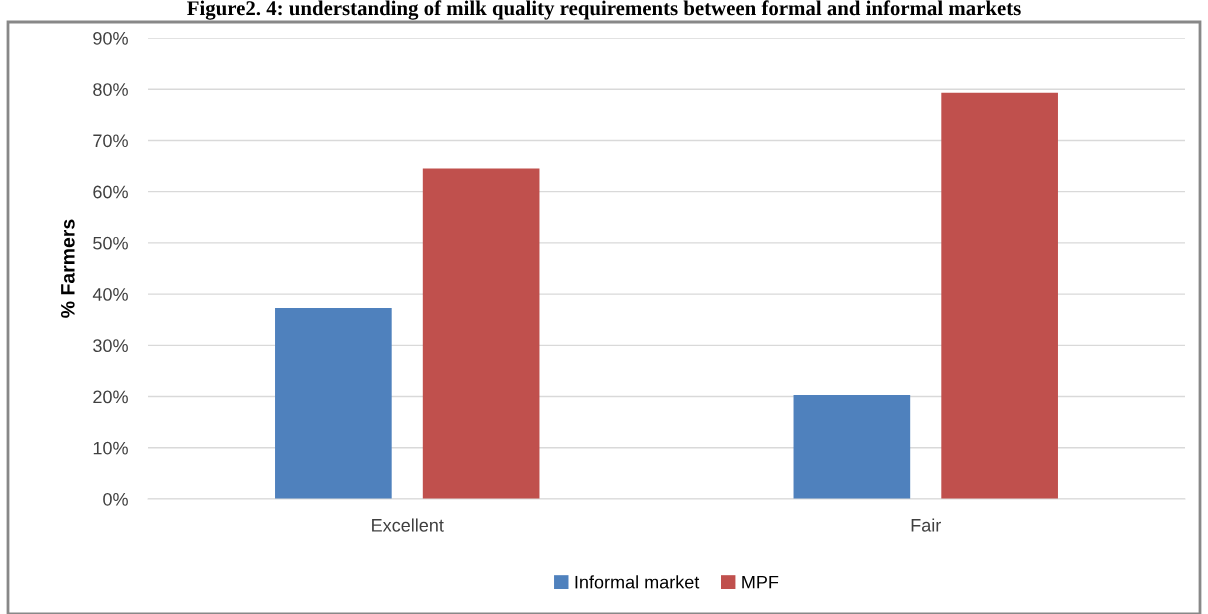 The height and width of the screenshot is (614, 1208). Describe the element at coordinates (926, 525) in the screenshot. I see `x-tick-label: Fair` at that location.